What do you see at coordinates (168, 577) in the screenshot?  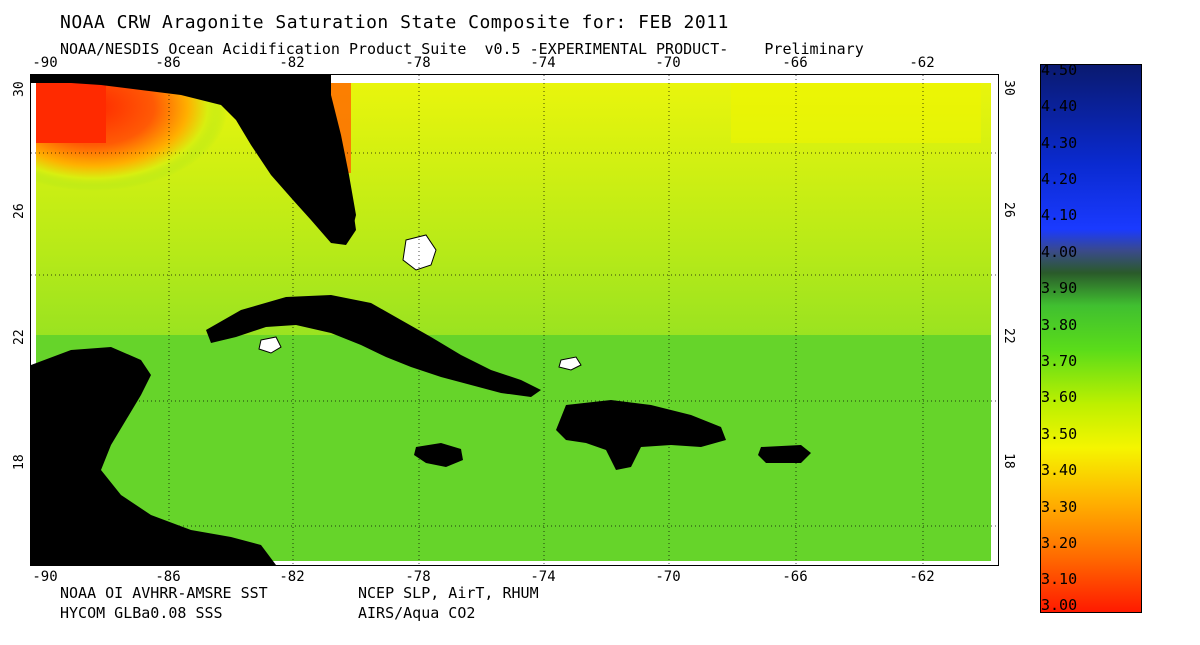 I see `lon-tick-bottom: -86` at bounding box center [168, 577].